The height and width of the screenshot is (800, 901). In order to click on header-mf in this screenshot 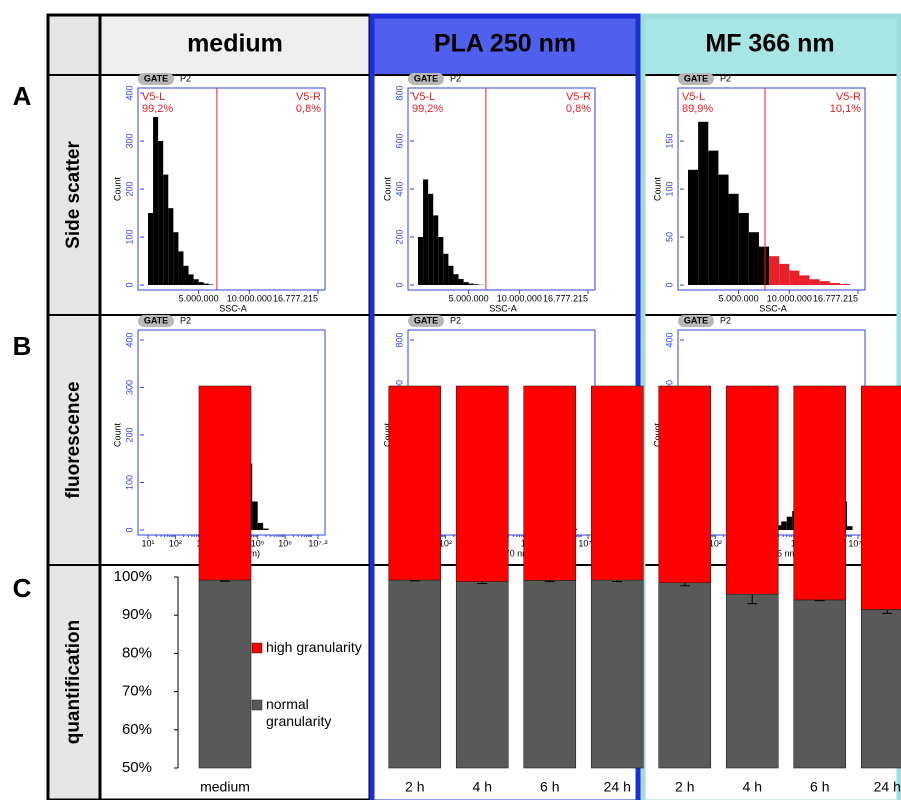, I will do `click(770, 45)`.